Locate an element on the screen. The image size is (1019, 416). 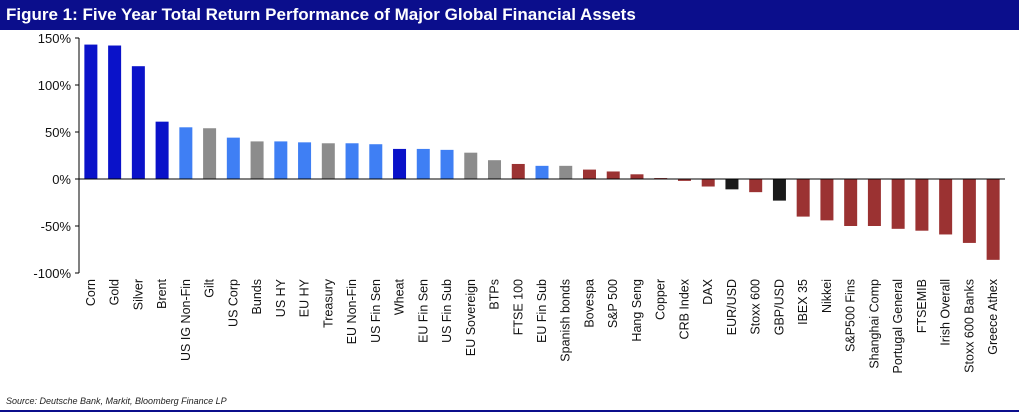
x-category-label: Stoxx 600 Banks is located at coordinates (969, 326).